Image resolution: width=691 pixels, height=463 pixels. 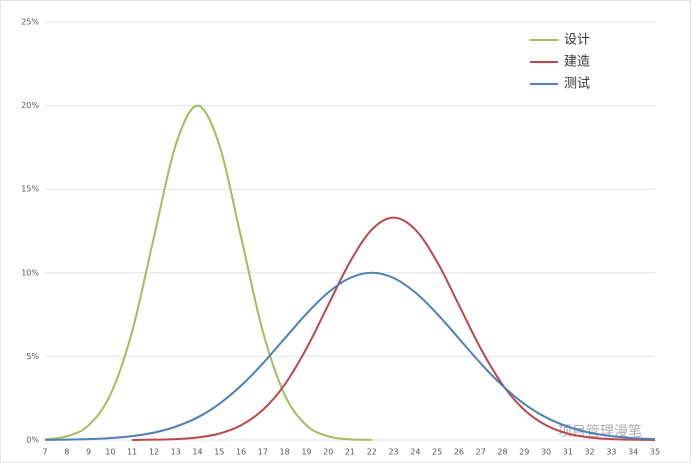 I want to click on y-tick-label: 5%, so click(x=32, y=356).